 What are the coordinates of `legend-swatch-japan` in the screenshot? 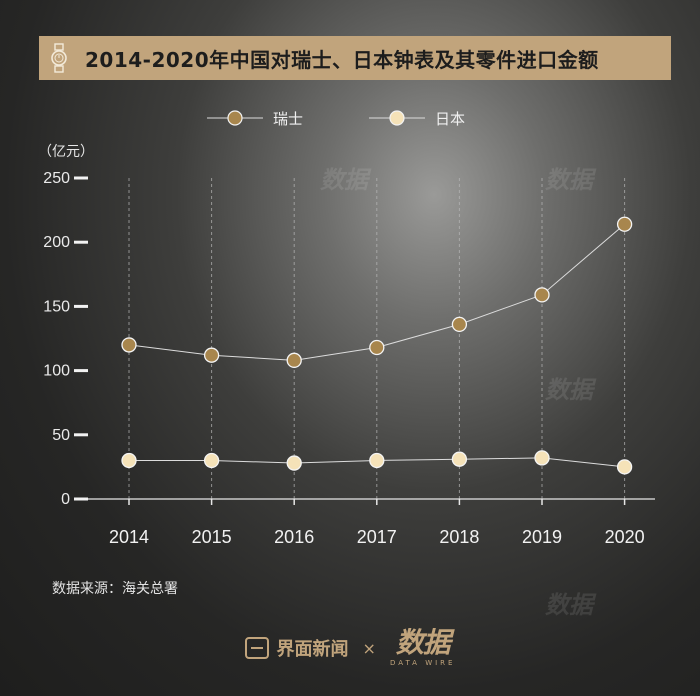 It's located at (397, 118).